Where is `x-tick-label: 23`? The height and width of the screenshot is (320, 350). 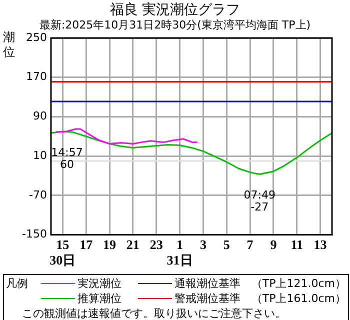 x-tick-label: 23 is located at coordinates (157, 244).